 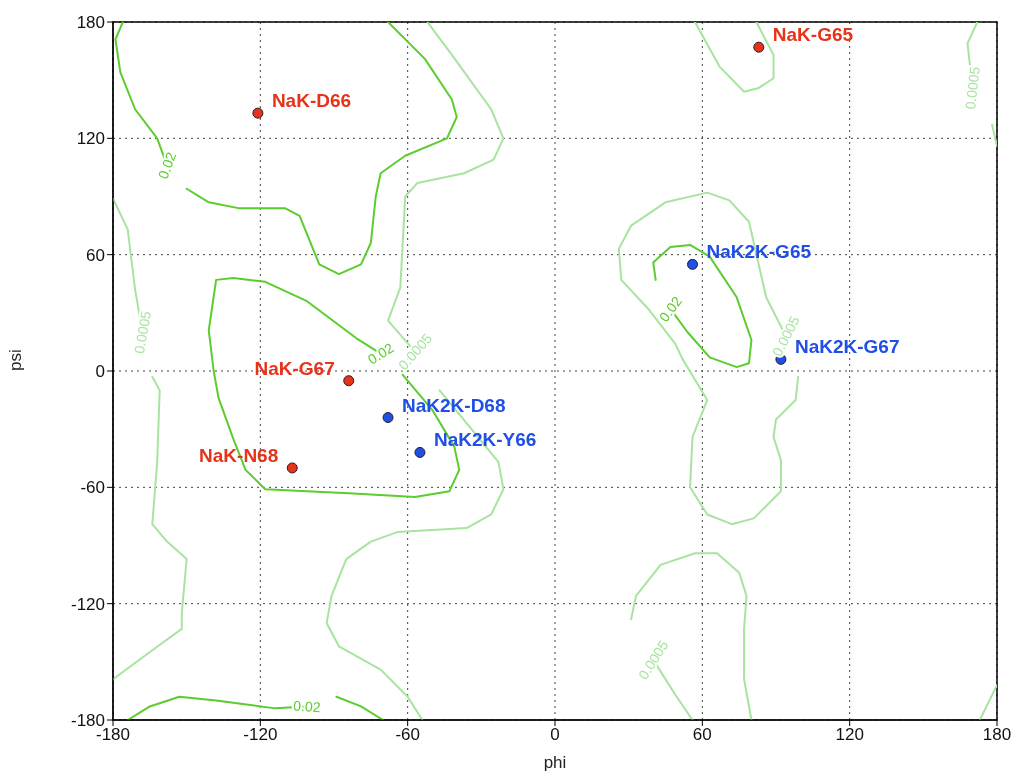 I want to click on series-label: NaK2K-G65, so click(x=759, y=252).